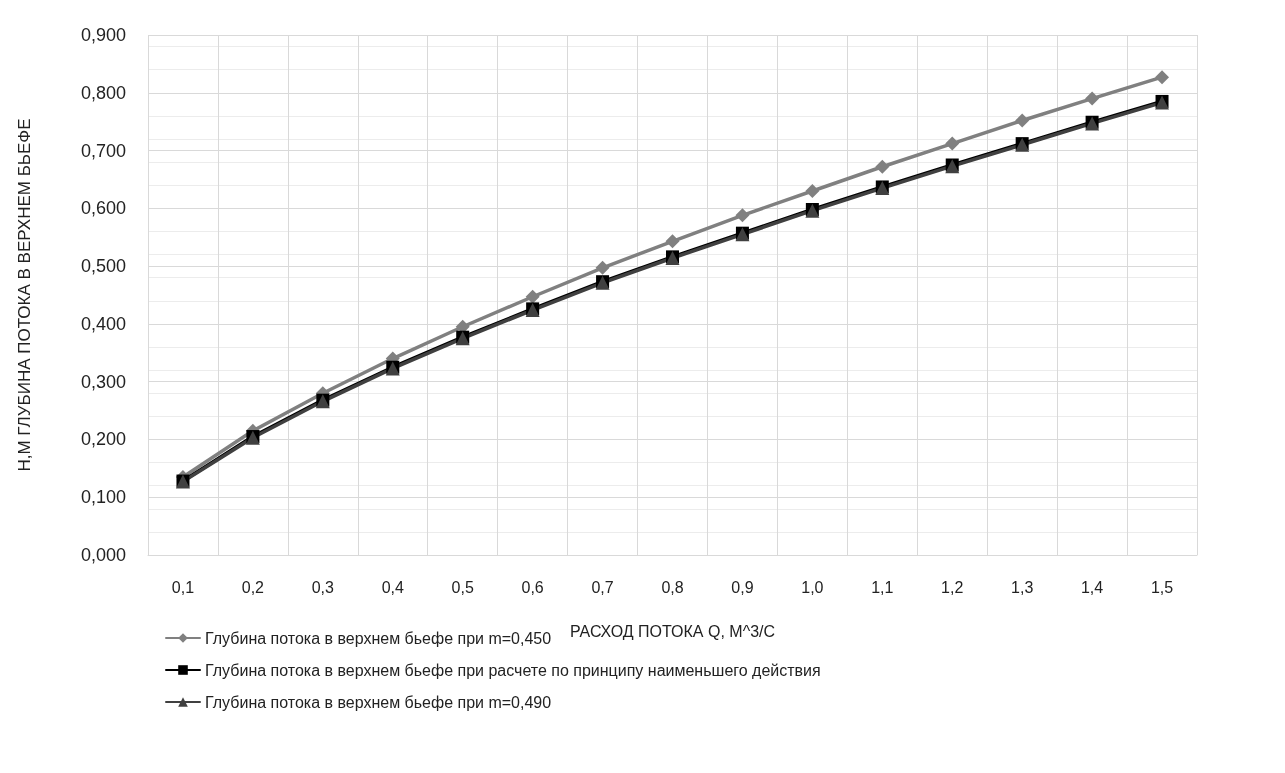 The image size is (1285, 773). Describe the element at coordinates (103, 323) in the screenshot. I see `y-tick-label: 0,400` at that location.